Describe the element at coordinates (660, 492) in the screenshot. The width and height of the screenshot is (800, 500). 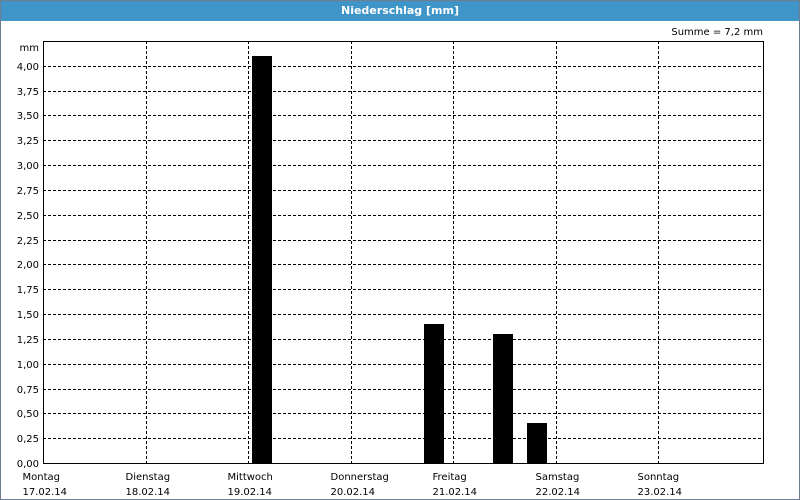
I see `x-tick-date-label: 23.02.14` at that location.